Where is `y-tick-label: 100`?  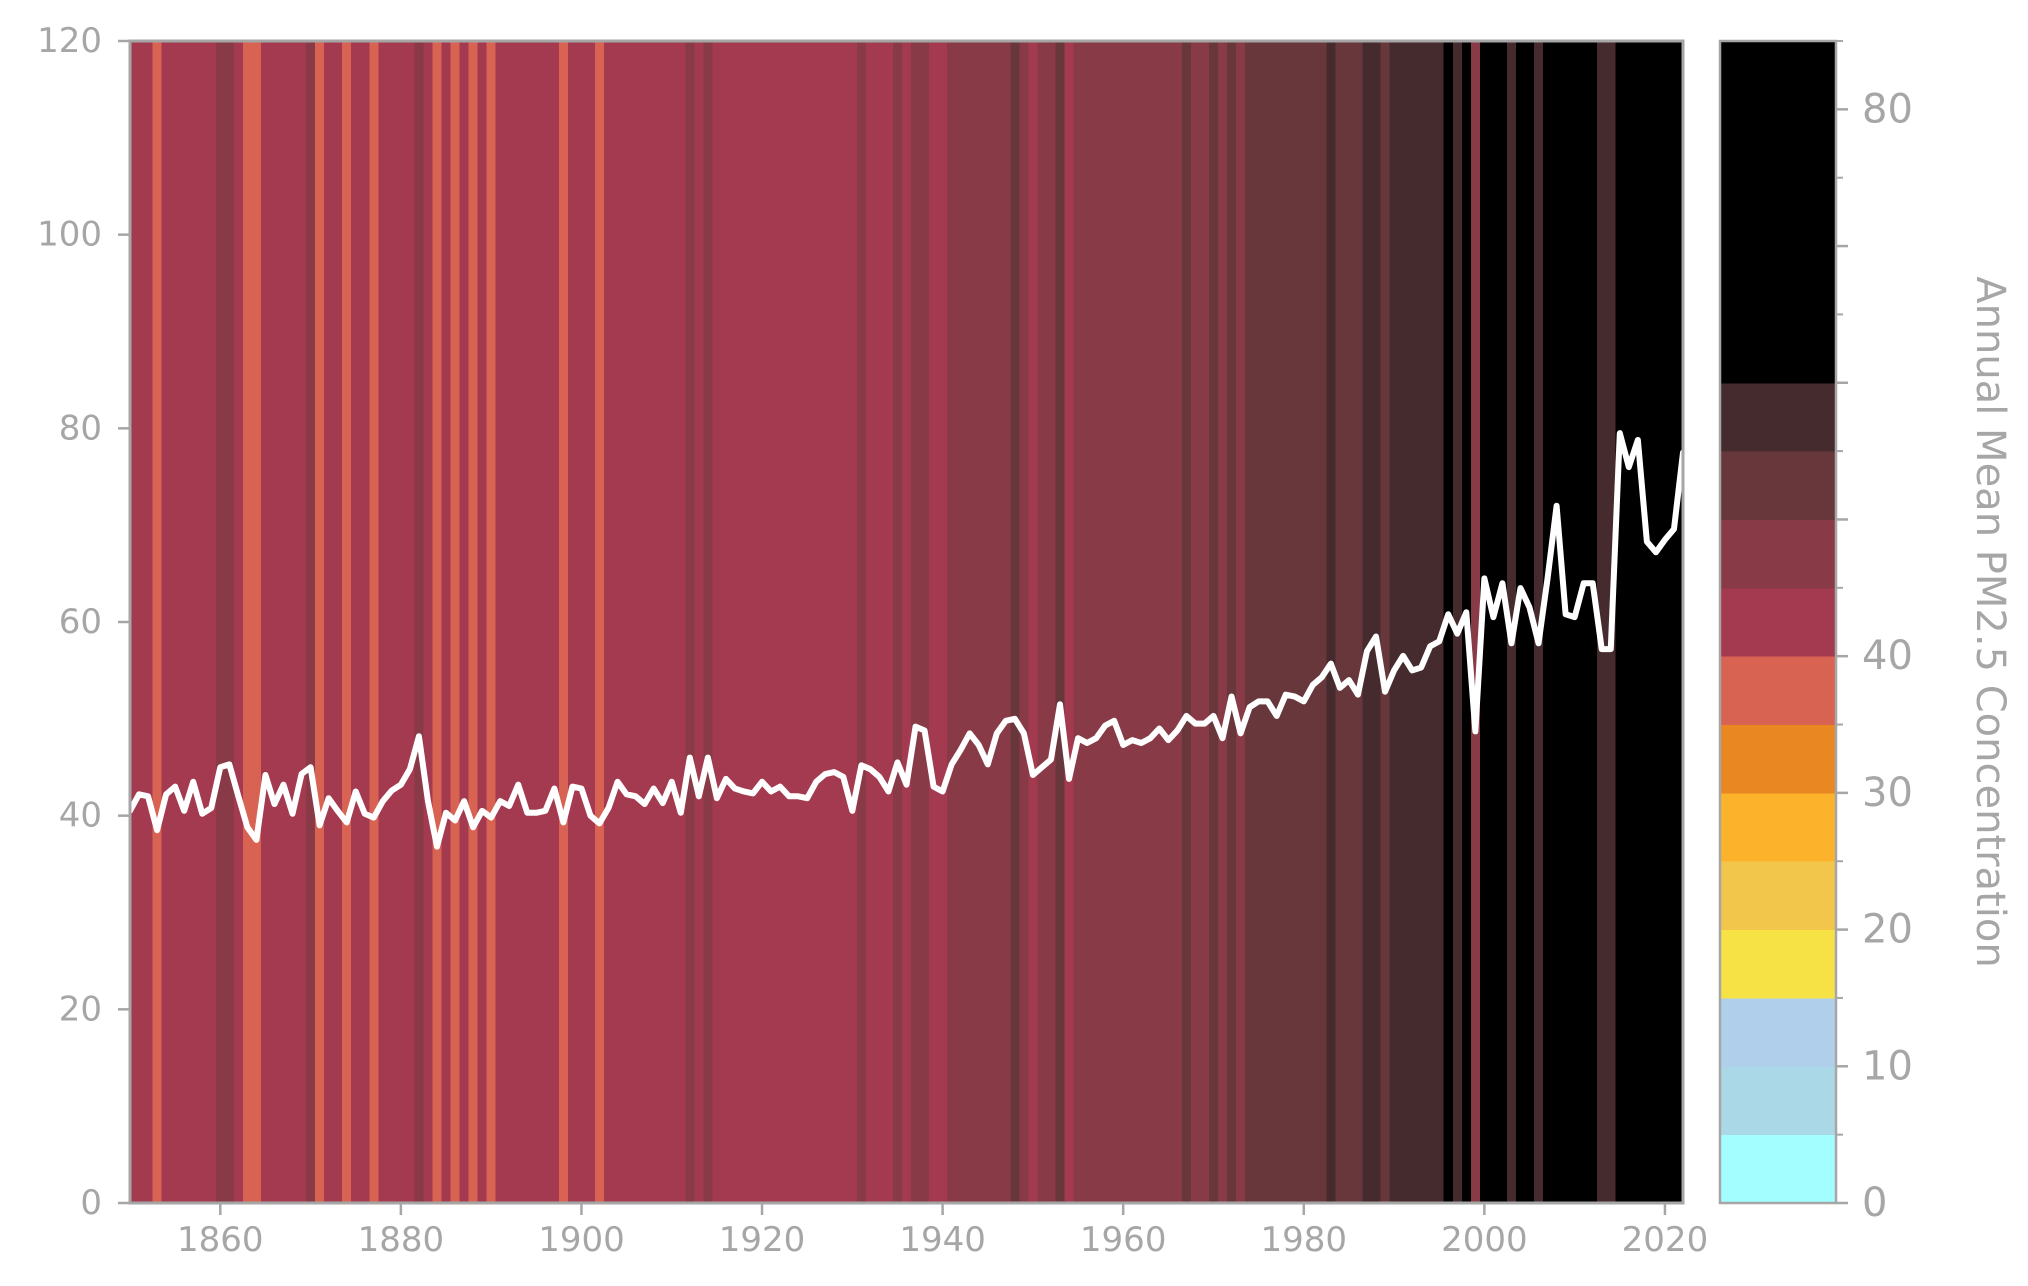
y-tick-label: 100 is located at coordinates (69, 235).